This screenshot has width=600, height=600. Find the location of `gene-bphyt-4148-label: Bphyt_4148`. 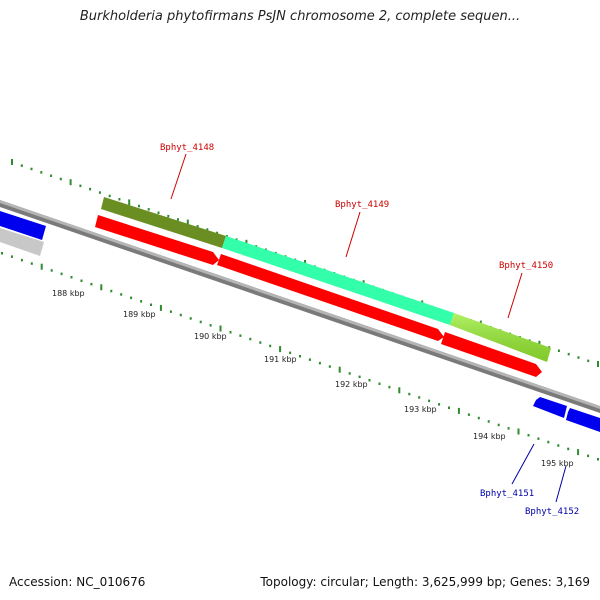

gene-bphyt-4148-label: Bphyt_4148 is located at coordinates (187, 148).